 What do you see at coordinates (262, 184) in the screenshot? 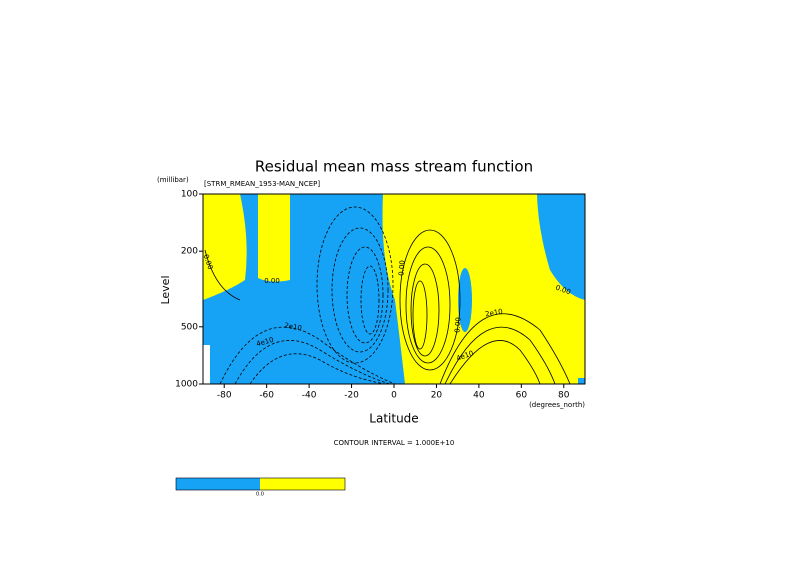
I see `subtitle: [STRM_RMEAN_1953-MAN_NCEP]` at bounding box center [262, 184].